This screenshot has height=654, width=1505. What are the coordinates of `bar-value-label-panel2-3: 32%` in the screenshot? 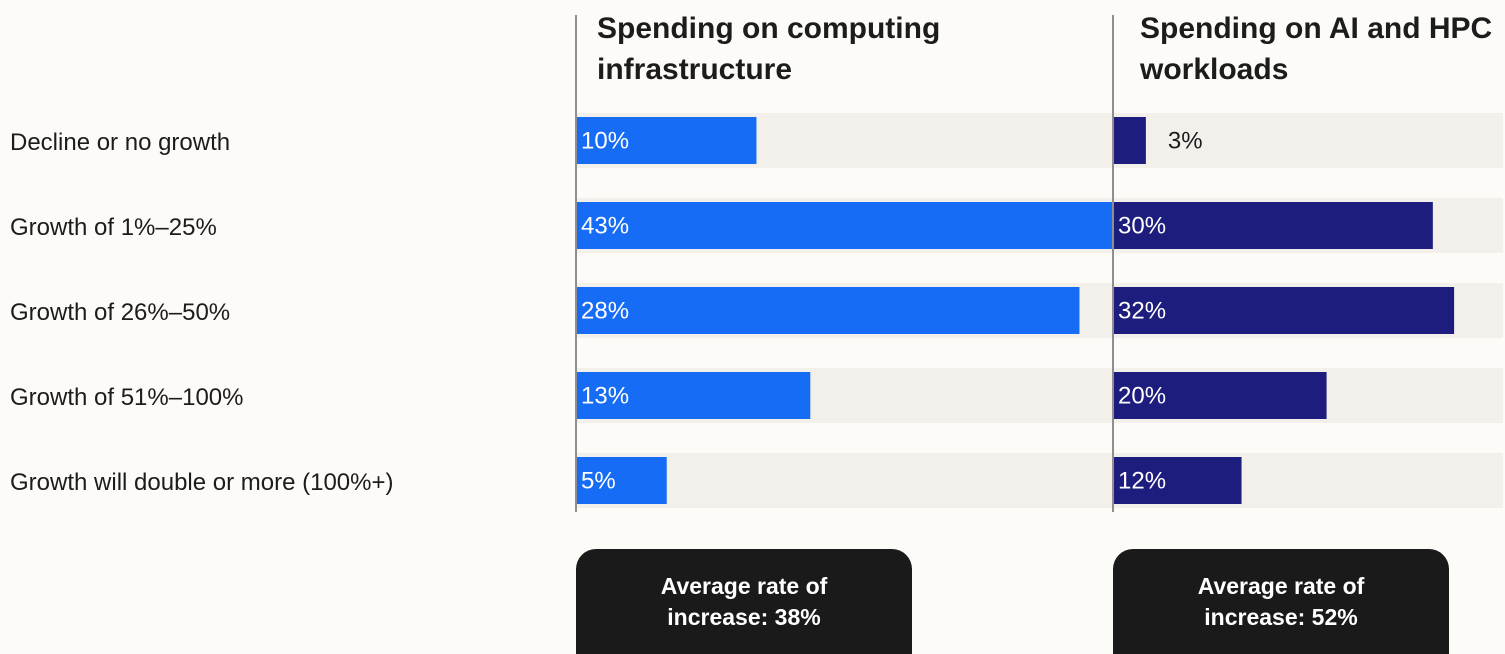 It's located at (1142, 311).